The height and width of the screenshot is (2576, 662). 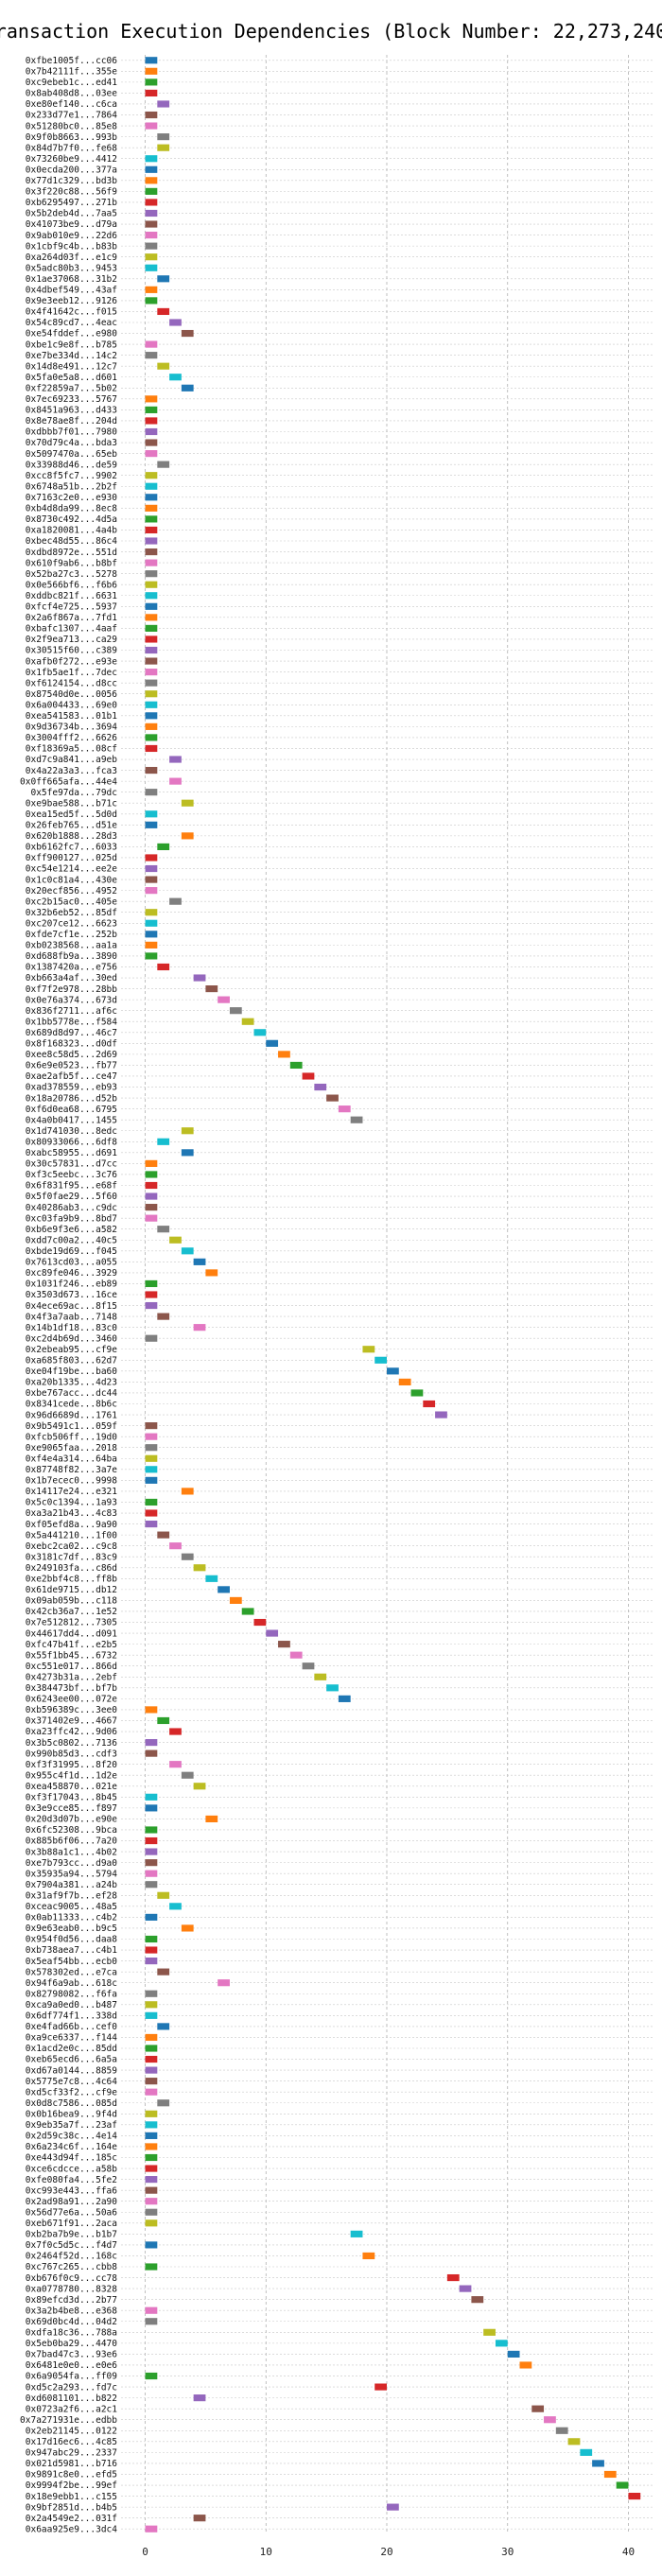 What do you see at coordinates (72, 1601) in the screenshot?
I see `y-tick-label: 0x09ab059b...c118` at bounding box center [72, 1601].